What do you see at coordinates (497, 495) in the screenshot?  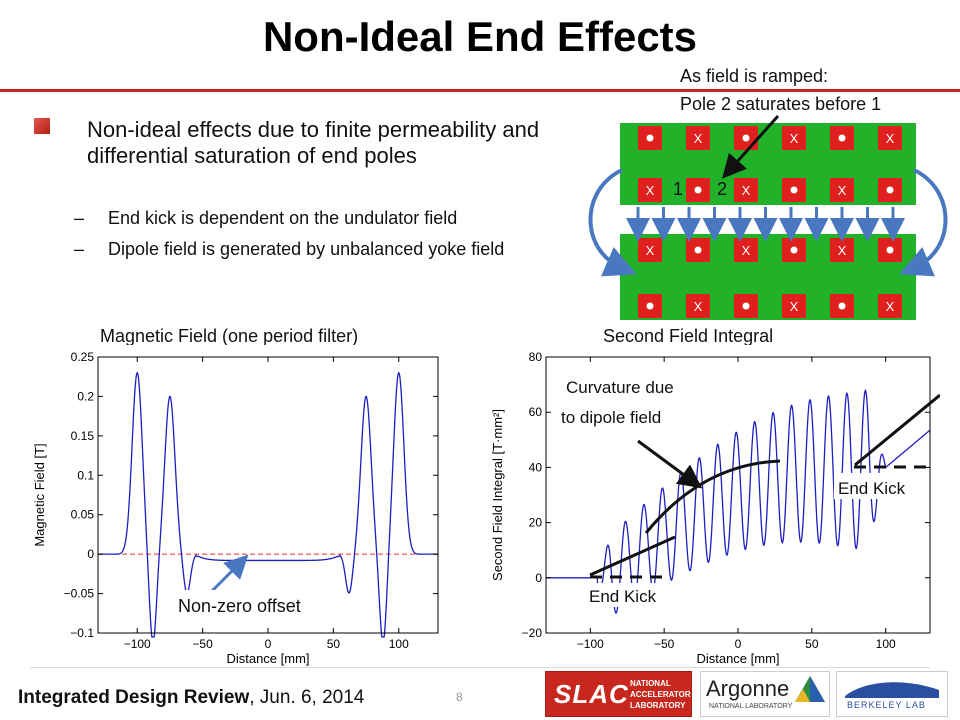 I see `y-axis-label: Second Field Integral [T·mm²]` at bounding box center [497, 495].